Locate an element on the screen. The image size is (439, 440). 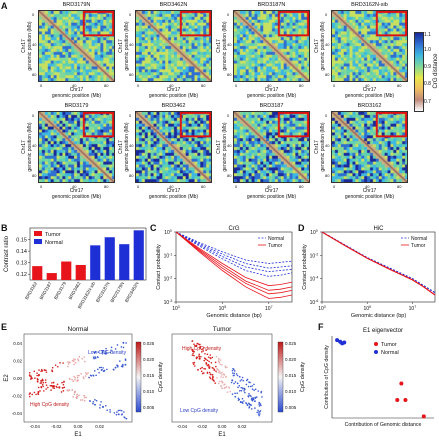
legend-label: Normal is located at coordinates (390, 353).